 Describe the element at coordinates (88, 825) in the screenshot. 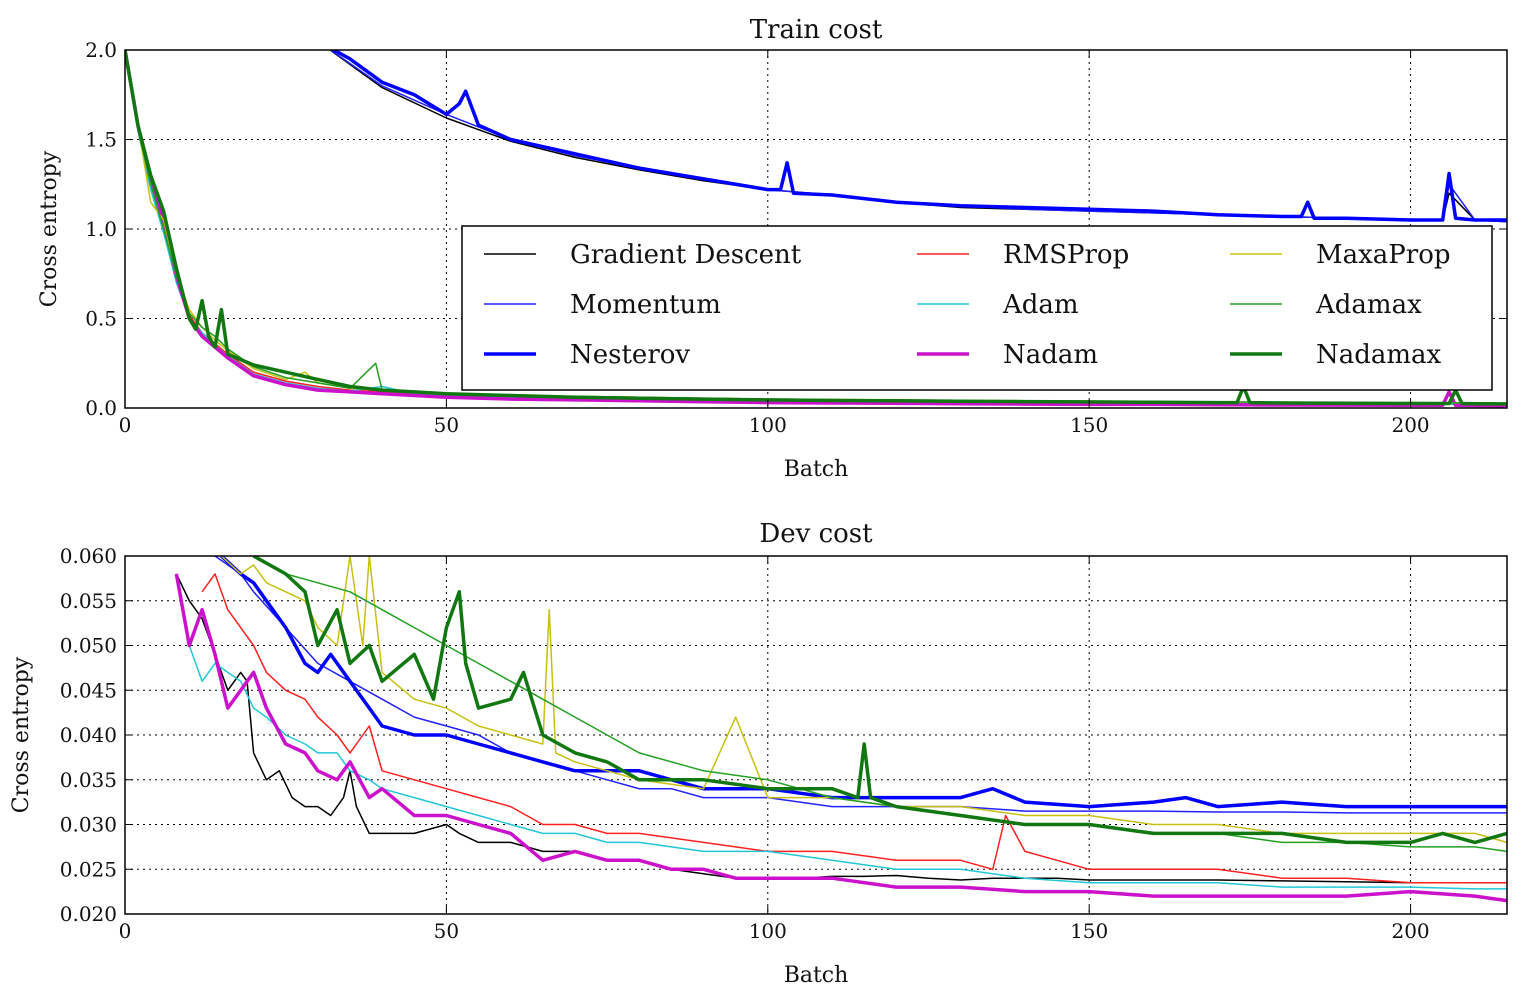

I see `y-tick-label: 0.030` at that location.